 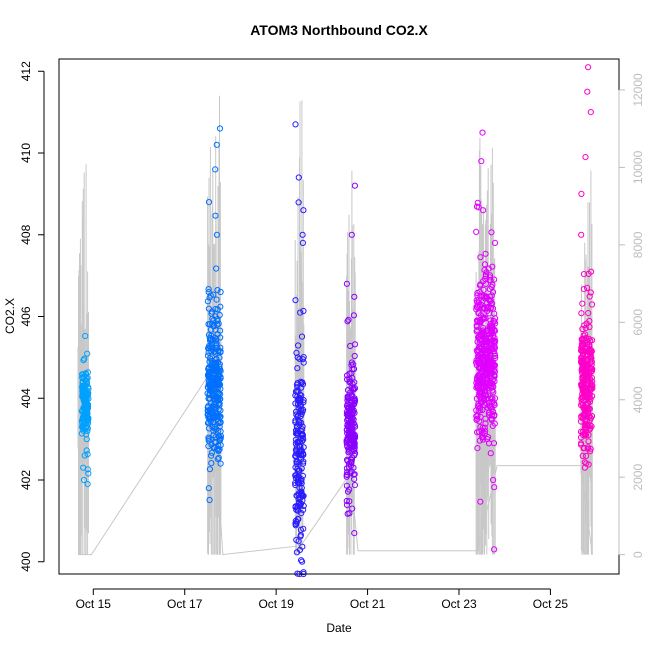 What do you see at coordinates (551, 604) in the screenshot?
I see `x-tick-label: Oct 25` at bounding box center [551, 604].